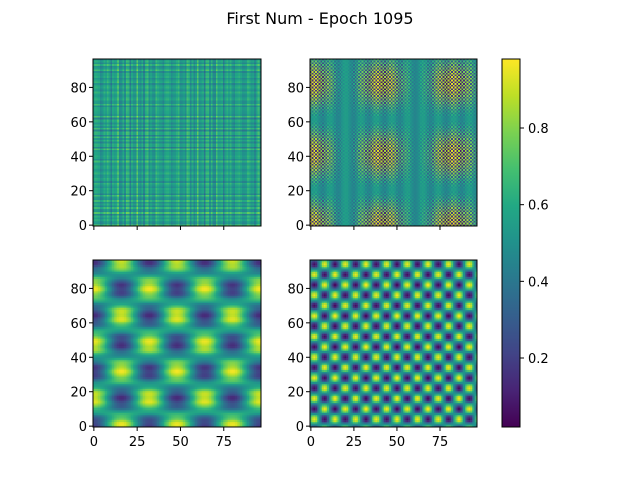 Image resolution: width=640 pixels, height=480 pixels. I want to click on heatmap-panel-bottom-left: 0 20 40 60 80 0 25 50 75, so click(166, 354).